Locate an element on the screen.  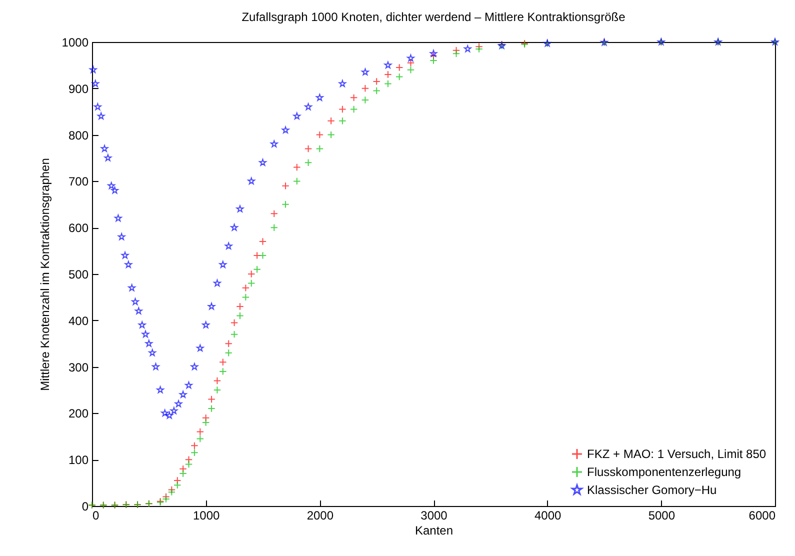
x-tick-label: 2000 is located at coordinates (320, 515).